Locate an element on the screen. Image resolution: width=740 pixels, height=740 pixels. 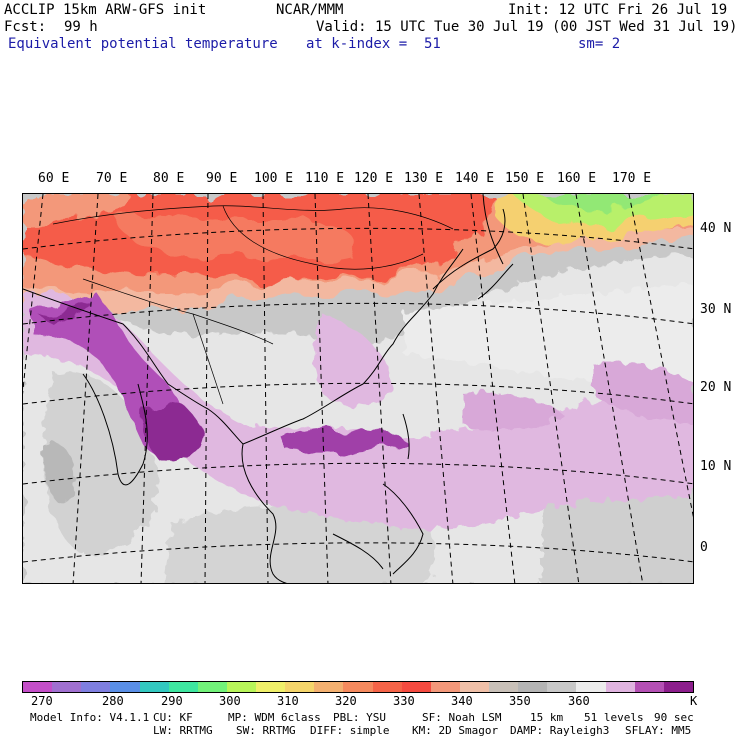
lat-label: 10 N is located at coordinates (716, 466).